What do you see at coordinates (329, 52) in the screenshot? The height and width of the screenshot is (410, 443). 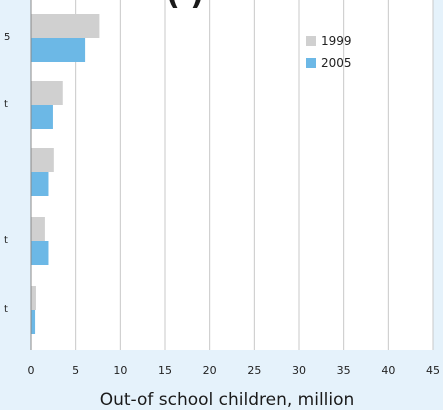 I see `legend: 1999 2005` at bounding box center [329, 52].